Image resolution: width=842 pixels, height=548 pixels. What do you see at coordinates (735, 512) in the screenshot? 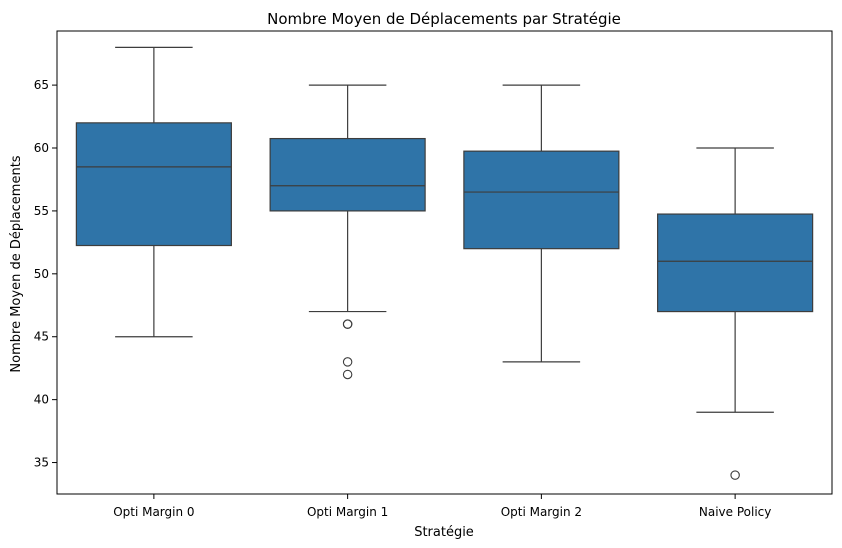
I see `x-tick-label: Naive Policy` at bounding box center [735, 512].